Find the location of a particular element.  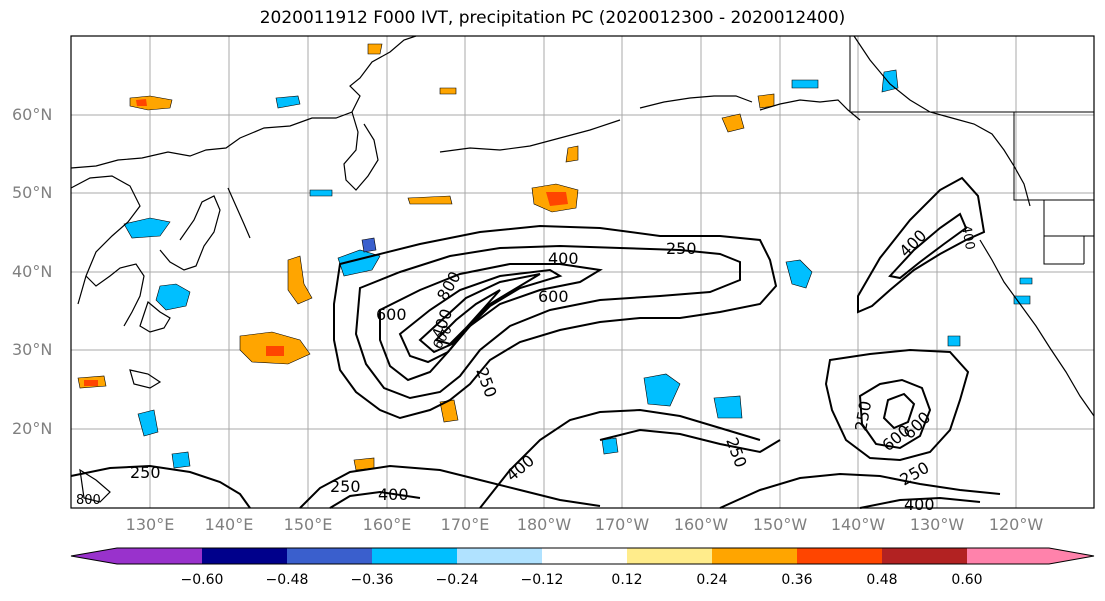

colorbar-tick-label: 0.60 is located at coordinates (967, 580).